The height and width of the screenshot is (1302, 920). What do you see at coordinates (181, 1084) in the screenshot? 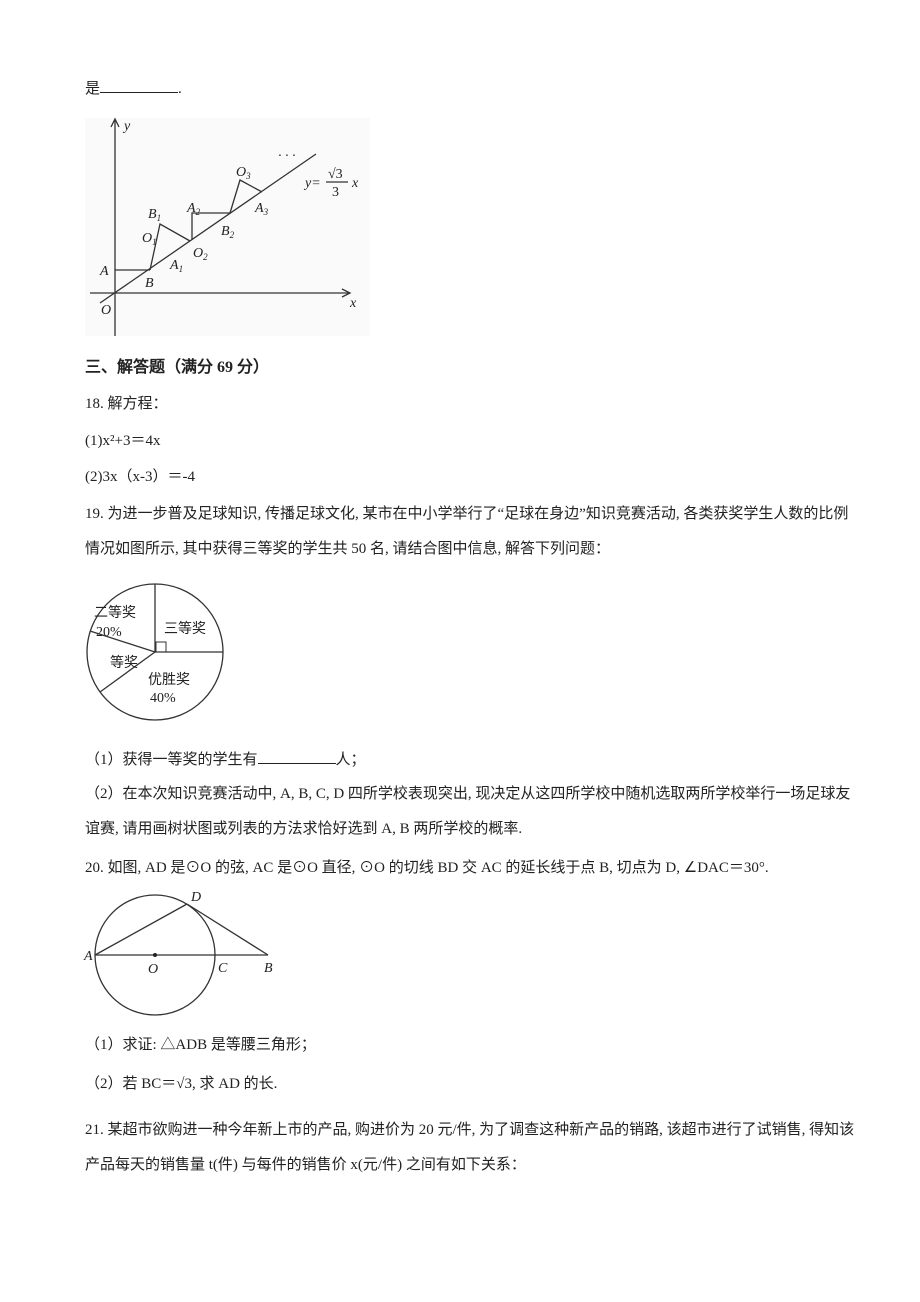
I see `sub-question: （2）若 BC＝√3, 求 AD 的长.` at bounding box center [181, 1084].